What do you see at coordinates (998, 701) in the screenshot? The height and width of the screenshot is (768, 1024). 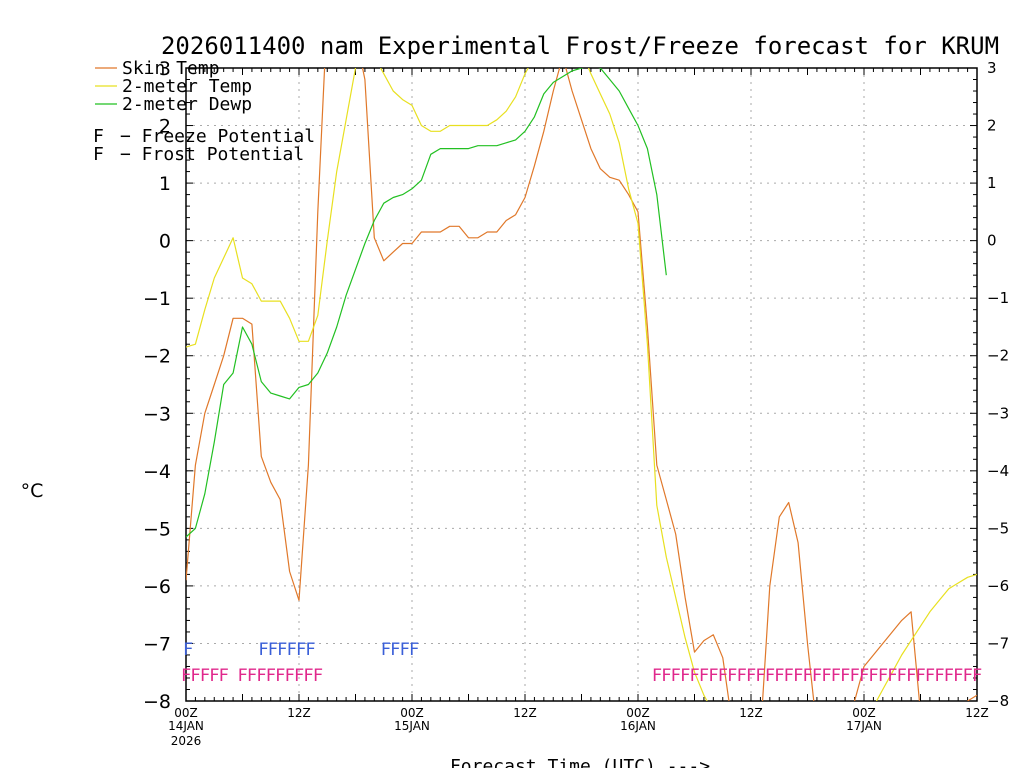 I see `y-tick-label-right: −8` at bounding box center [998, 701].